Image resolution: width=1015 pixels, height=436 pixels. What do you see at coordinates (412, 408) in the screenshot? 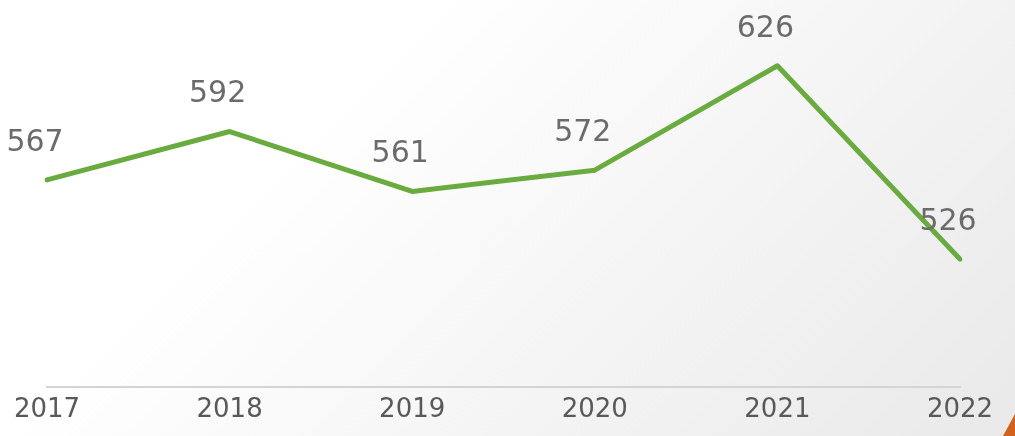
I see `x-tick-label: 2019` at bounding box center [412, 408].